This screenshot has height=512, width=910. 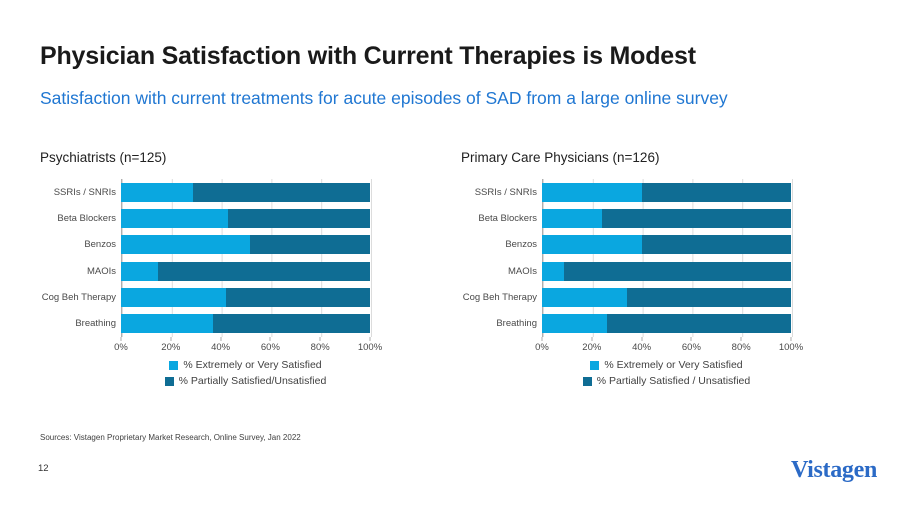 What do you see at coordinates (103, 157) in the screenshot?
I see `chart-title-psychiatrists: Psychiatrists (n=125)` at bounding box center [103, 157].